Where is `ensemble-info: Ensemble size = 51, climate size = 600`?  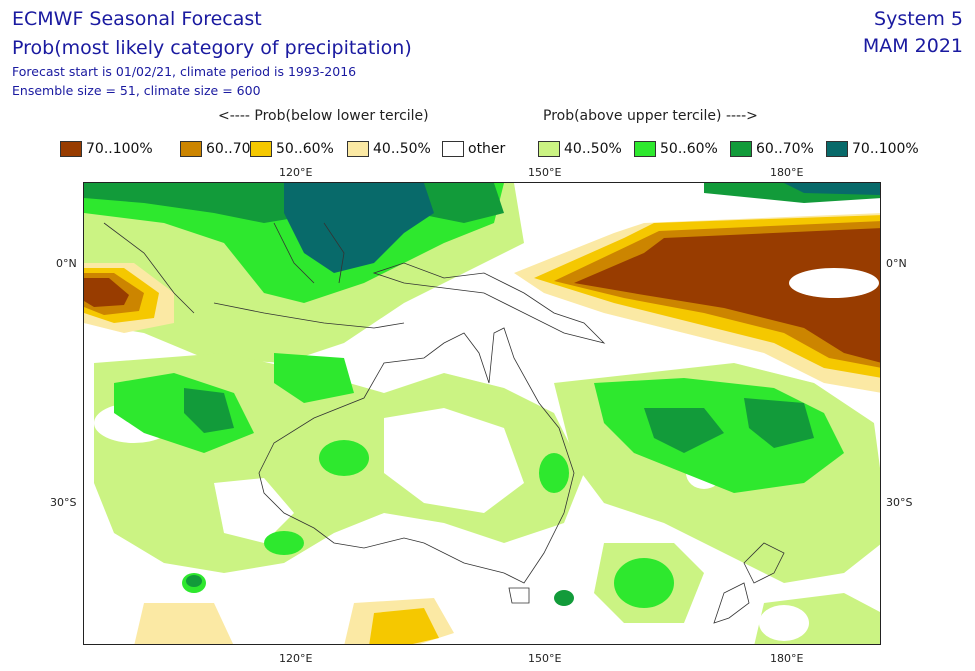
ensemble-info: Ensemble size = 51, climate size = 600 is located at coordinates (136, 90).